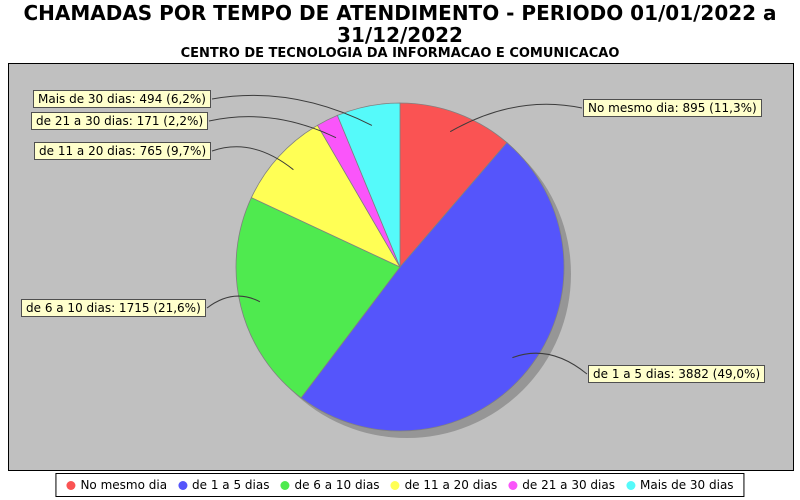 The width and height of the screenshot is (800, 500). Describe the element at coordinates (337, 485) in the screenshot. I see `legend-label: de 6 a 10 dias` at that location.